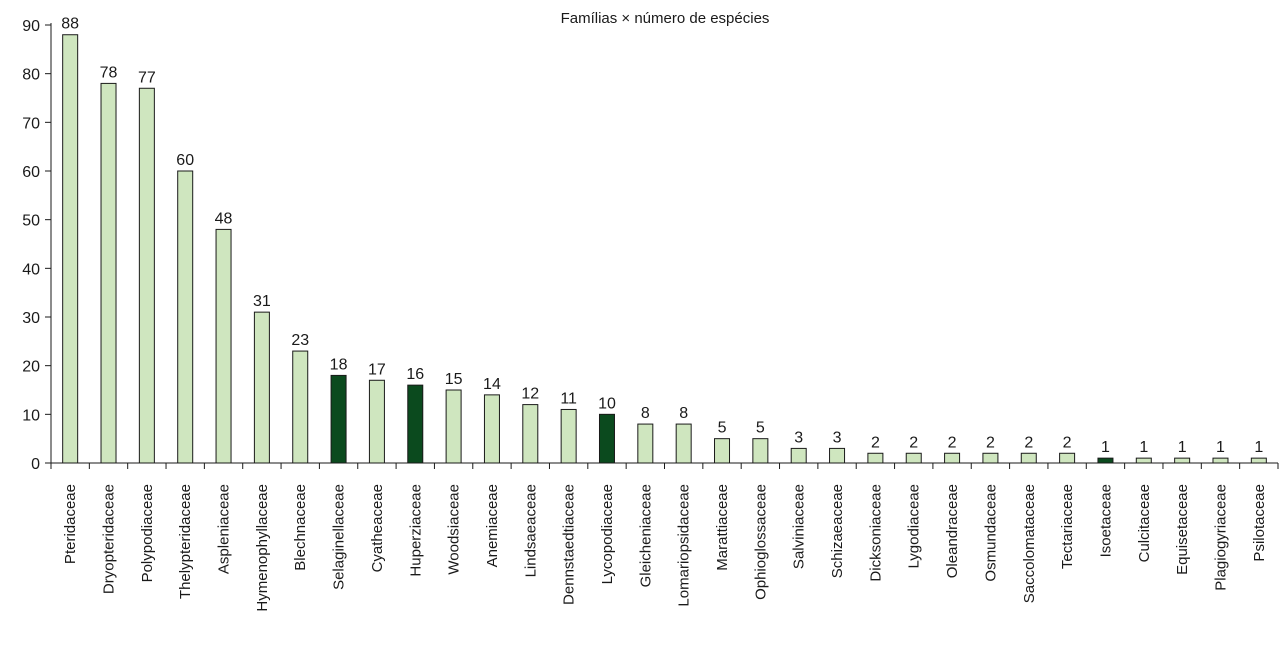  Describe the element at coordinates (607, 403) in the screenshot. I see `data-label: 10` at that location.